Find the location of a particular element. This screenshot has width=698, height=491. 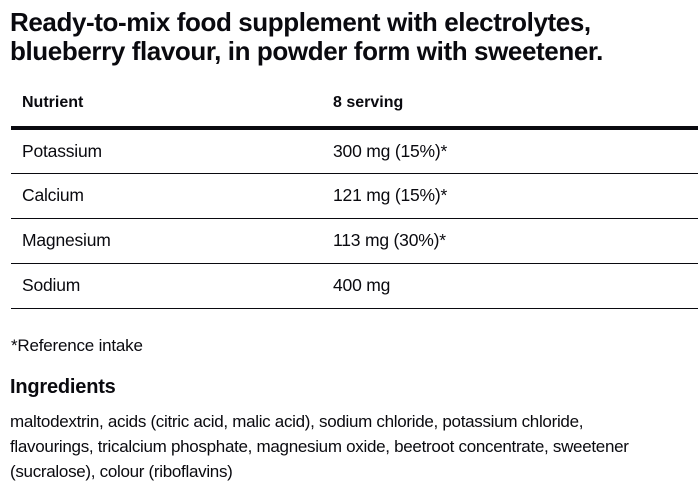

reference-intake-footnote: *Reference intake is located at coordinates (77, 345).